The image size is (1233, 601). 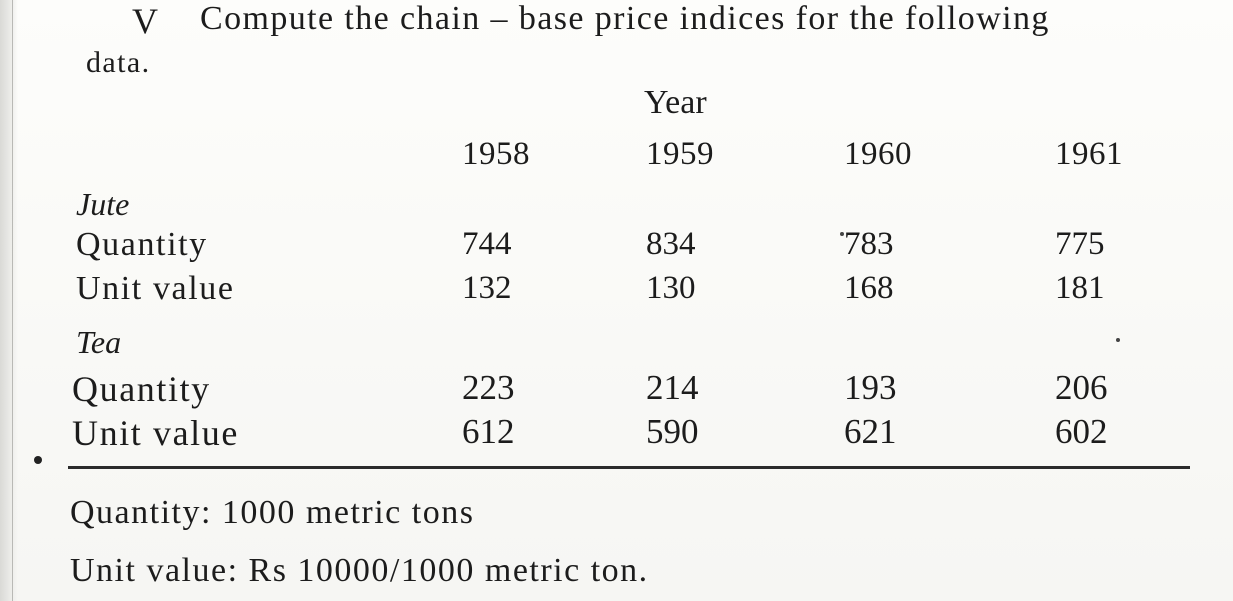 I want to click on year-column-1961: 1961, so click(x=1089, y=154).